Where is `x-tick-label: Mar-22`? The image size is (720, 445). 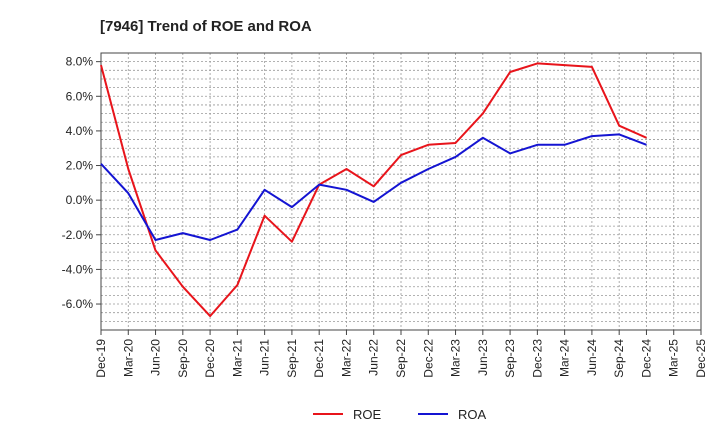 x-tick-label: Mar-22 is located at coordinates (346, 358).